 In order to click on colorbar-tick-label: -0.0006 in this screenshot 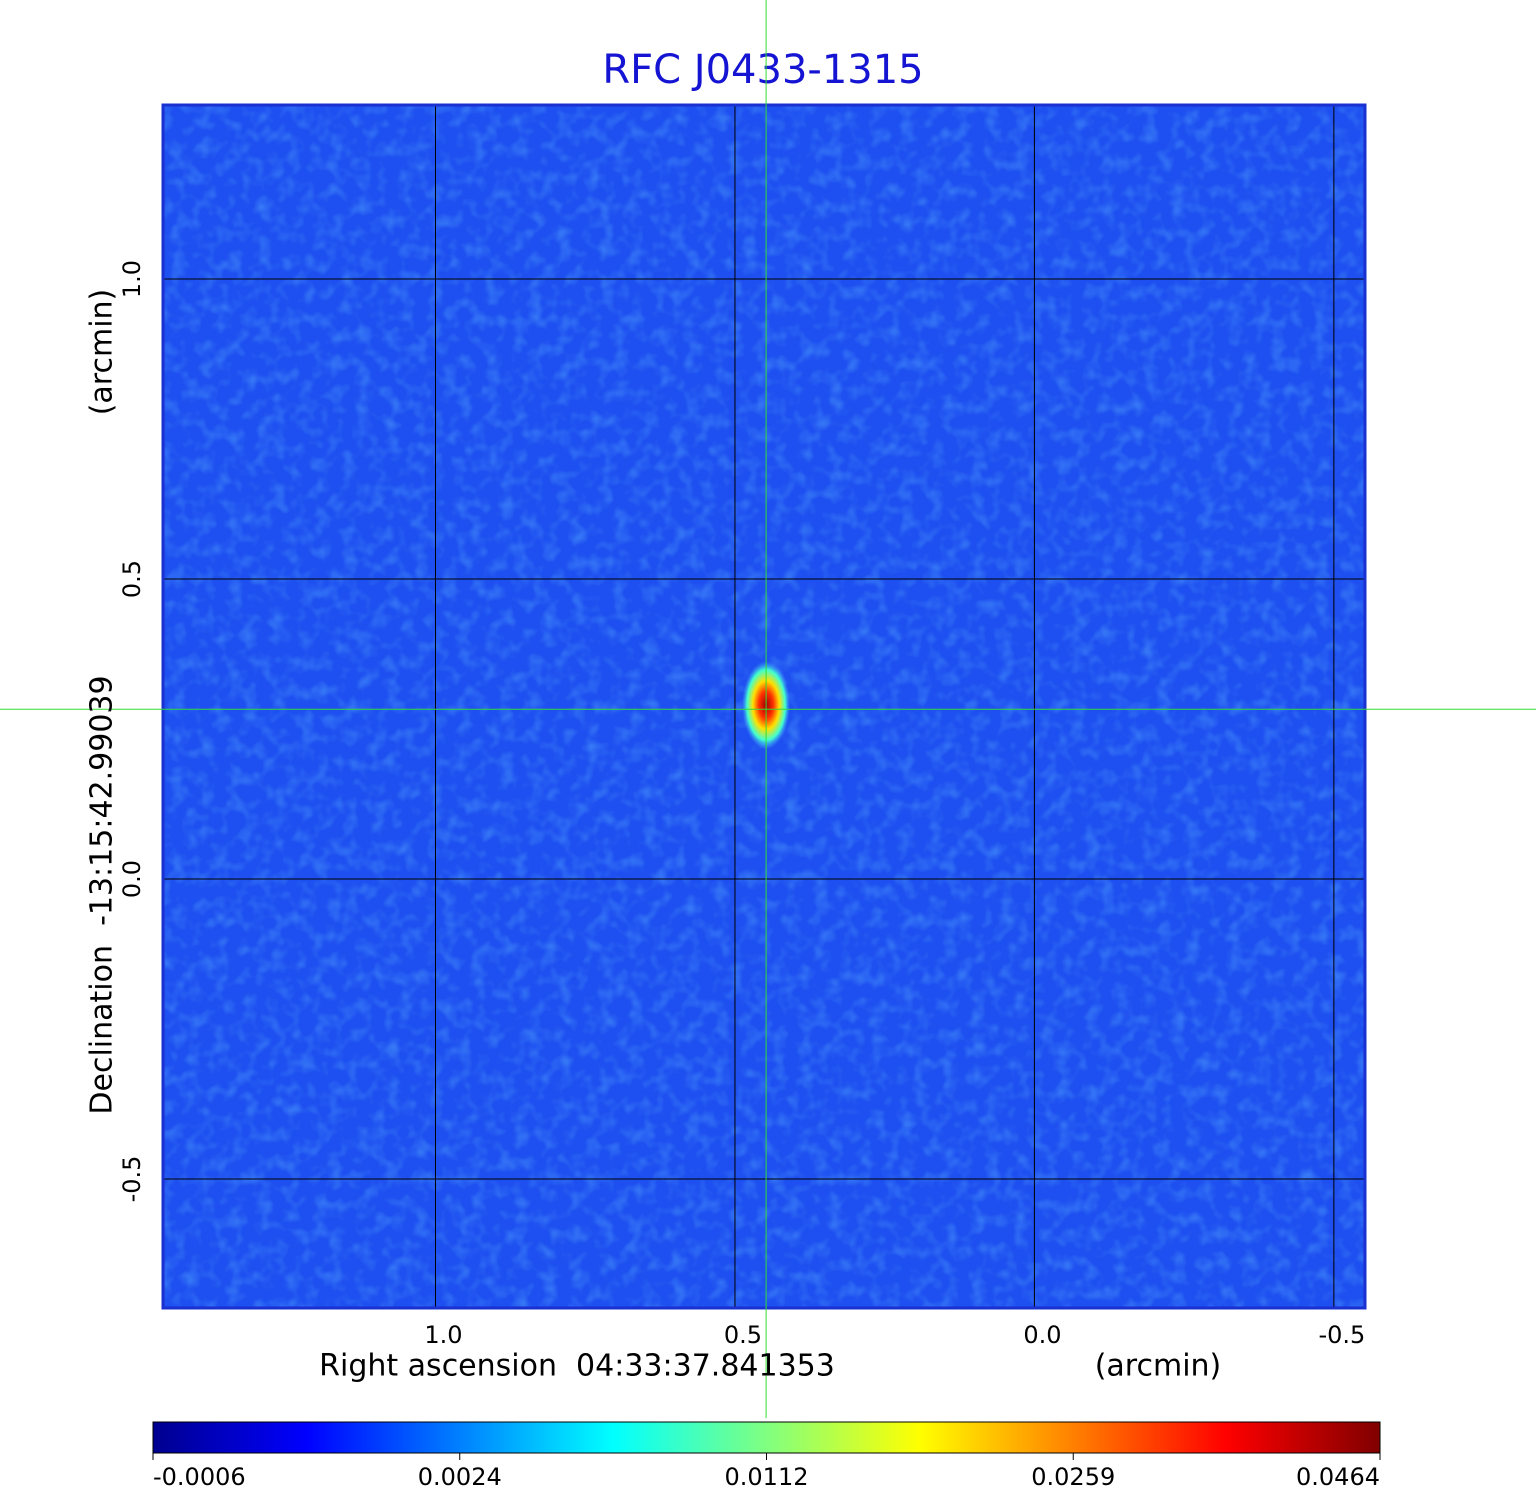, I will do `click(199, 1477)`.